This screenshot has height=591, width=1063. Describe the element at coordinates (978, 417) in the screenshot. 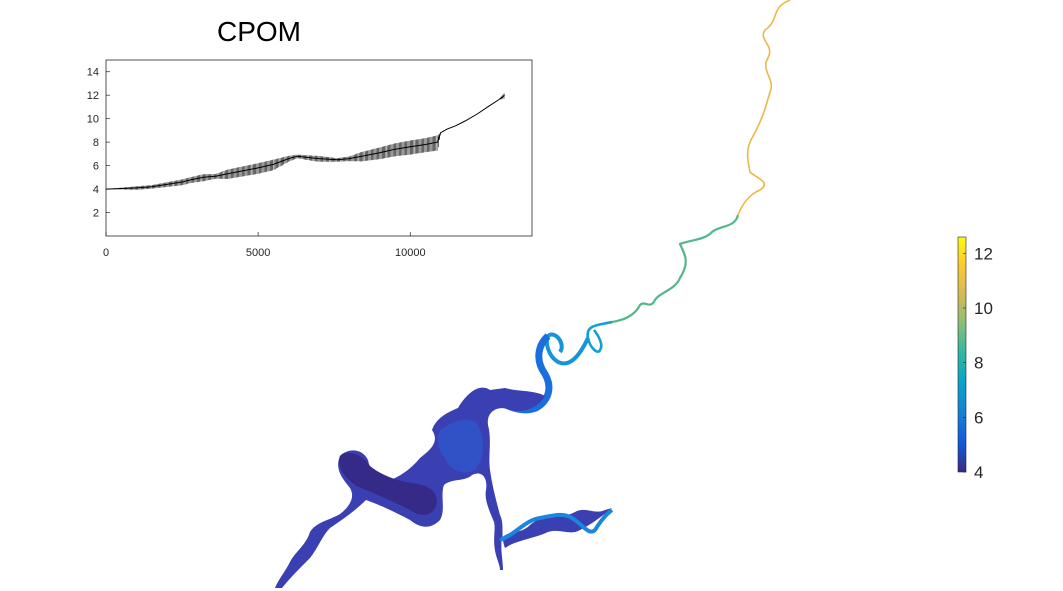

I see `colorbar-tick-label: 6` at that location.